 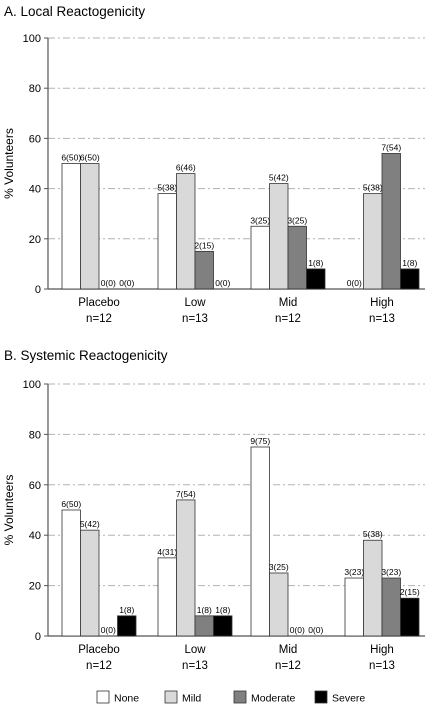 What do you see at coordinates (86, 355) in the screenshot?
I see `chart-title: B. Systemic Reactogenicity` at bounding box center [86, 355].